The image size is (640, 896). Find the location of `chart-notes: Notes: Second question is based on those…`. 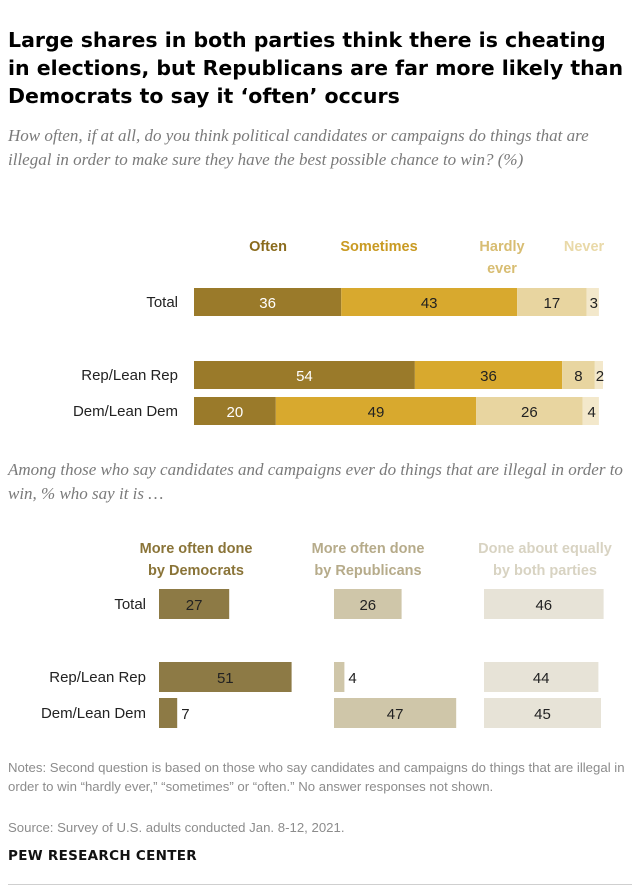

chart-notes: Notes: Second question is based on those… is located at coordinates (316, 777).